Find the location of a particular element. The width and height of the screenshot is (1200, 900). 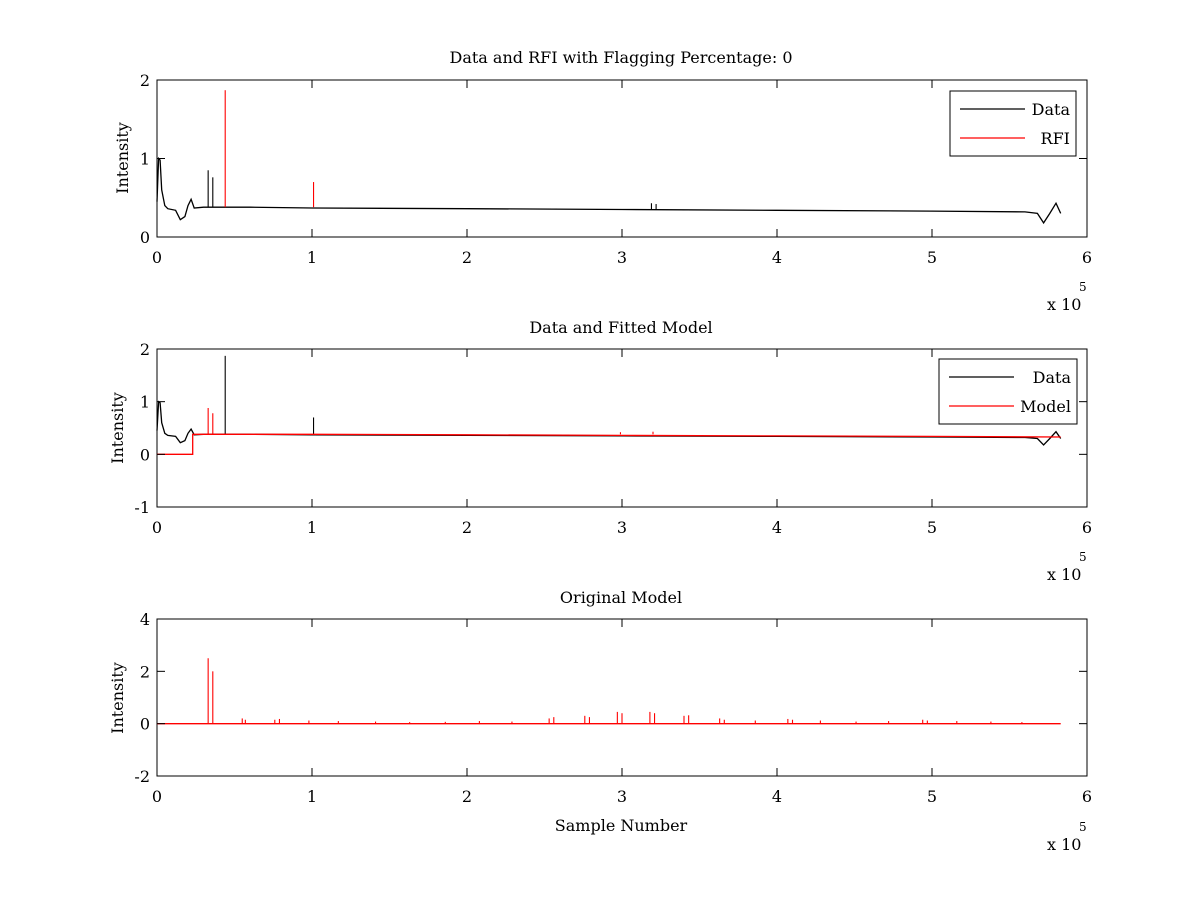

legend: Data RFI is located at coordinates (1013, 123).